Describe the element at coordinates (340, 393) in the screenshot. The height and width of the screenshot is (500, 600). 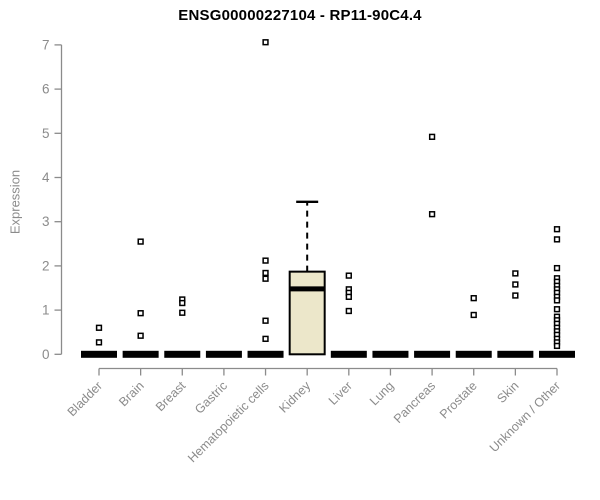
I see `category-label: Liver` at that location.